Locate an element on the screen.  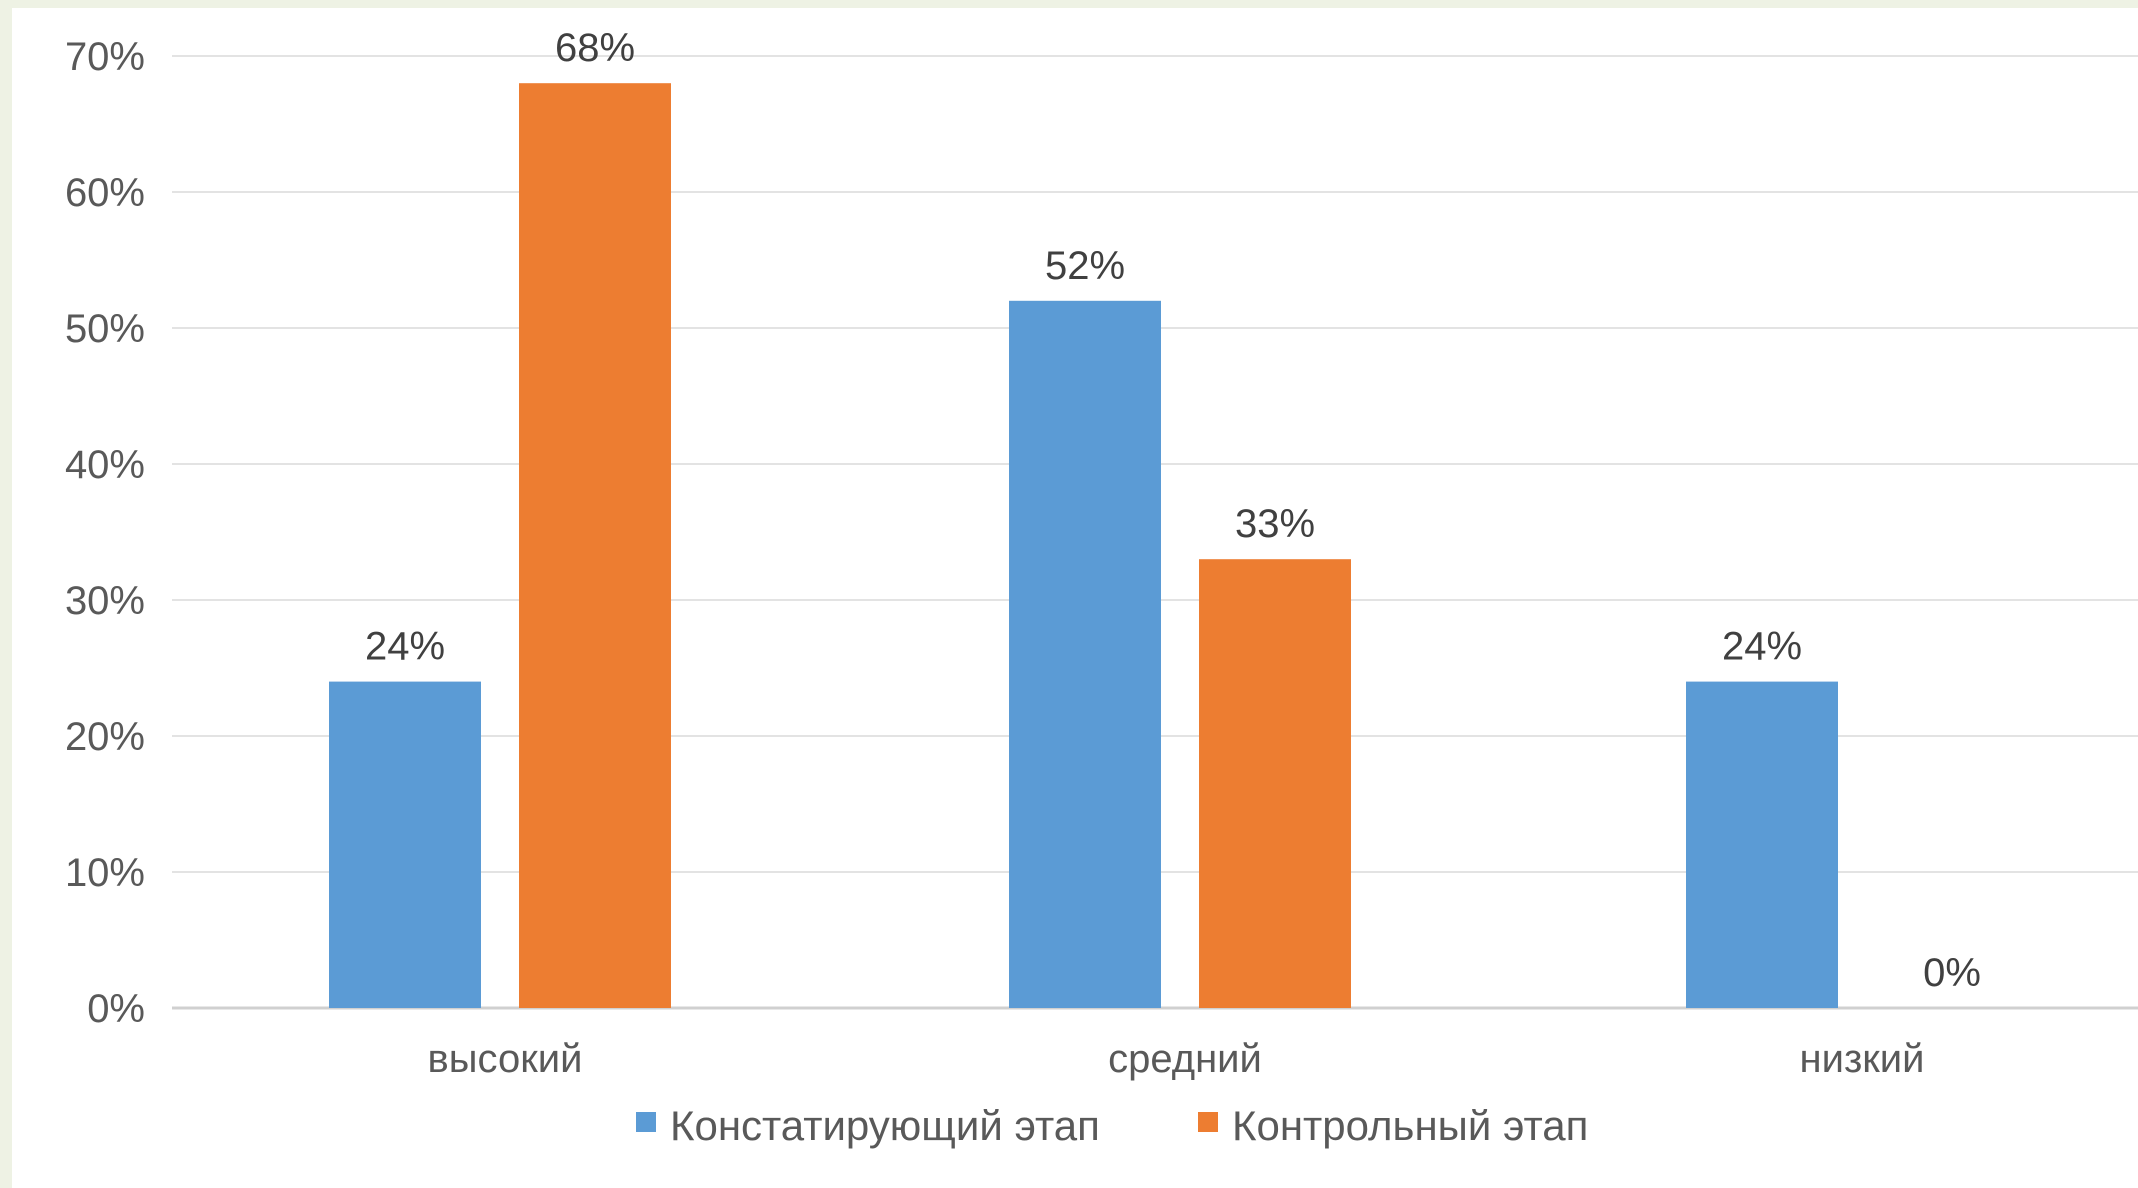
category-labels: высокий средний низкий is located at coordinates (1176, 1059).